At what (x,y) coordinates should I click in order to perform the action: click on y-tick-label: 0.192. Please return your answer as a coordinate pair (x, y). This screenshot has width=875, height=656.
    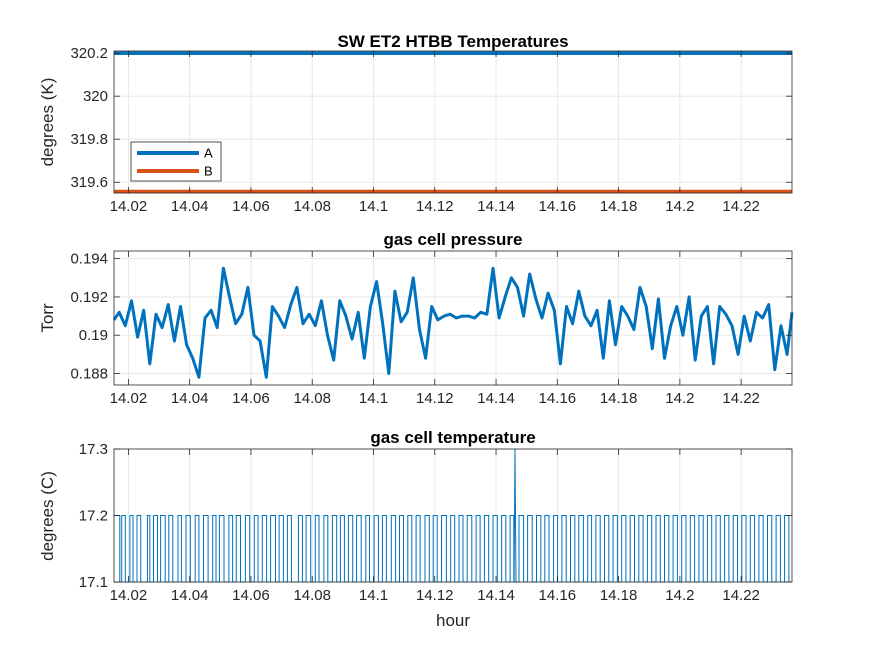
    Looking at the image, I should click on (89, 297).